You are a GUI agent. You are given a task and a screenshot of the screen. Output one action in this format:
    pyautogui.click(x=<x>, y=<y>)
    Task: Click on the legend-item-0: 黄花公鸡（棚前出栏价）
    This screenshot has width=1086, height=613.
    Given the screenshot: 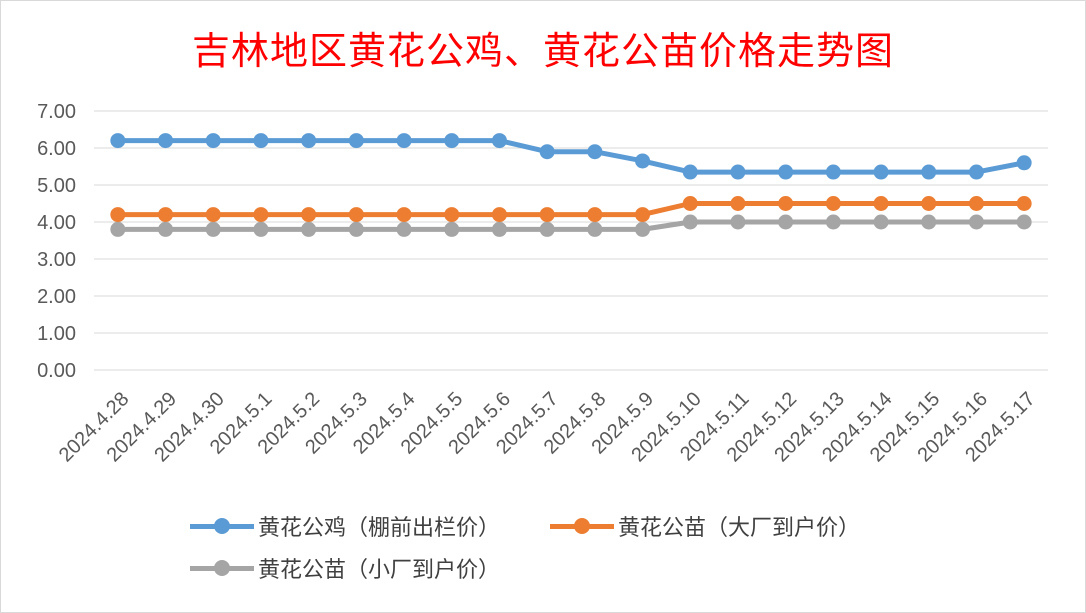 What is the action you would take?
    pyautogui.click(x=345, y=526)
    